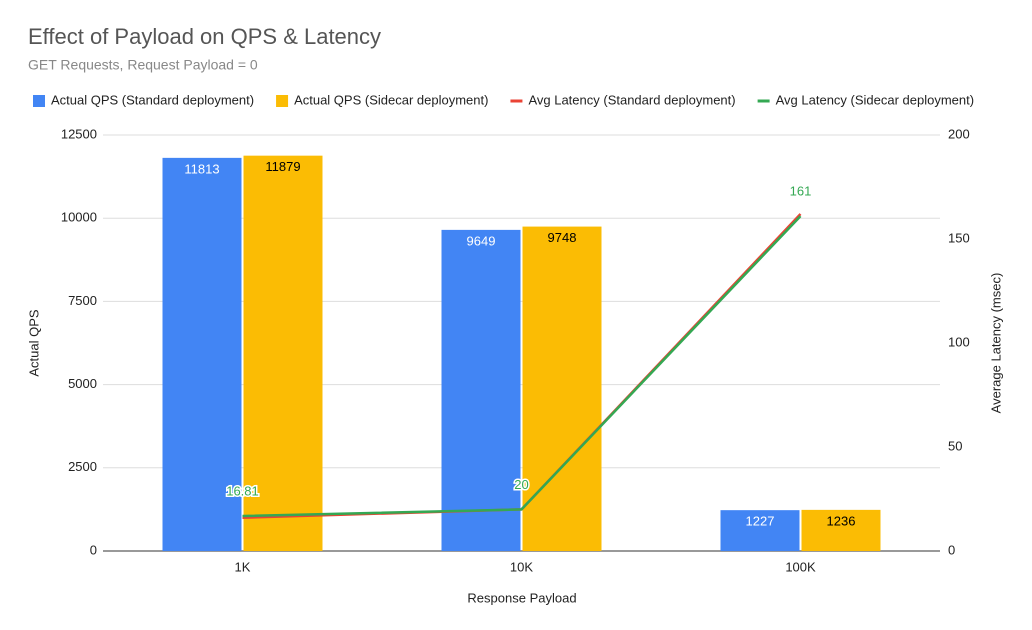 This screenshot has width=1032, height=630. Describe the element at coordinates (79, 217) in the screenshot. I see `y-tick-label: 10000` at that location.